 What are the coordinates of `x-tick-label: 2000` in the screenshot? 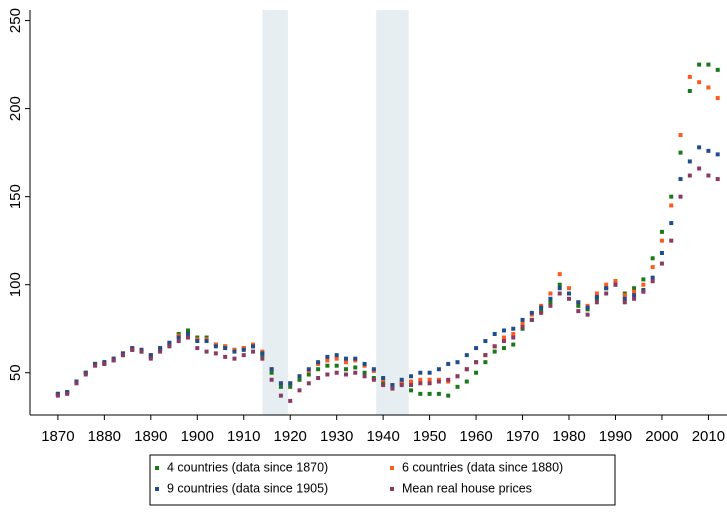 It's located at (661, 436).